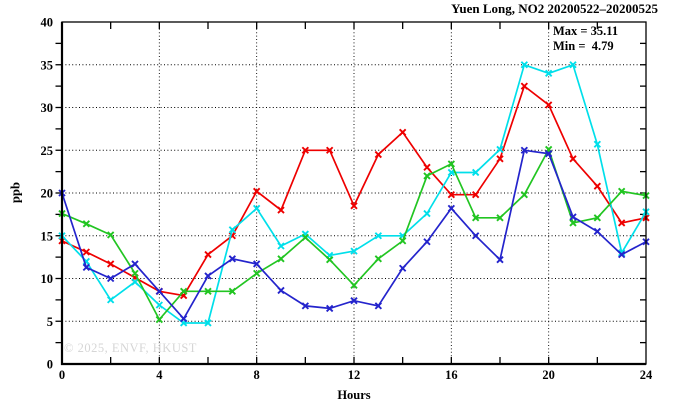 The width and height of the screenshot is (674, 409). What do you see at coordinates (47, 65) in the screenshot?
I see `y-tick-label: 35` at bounding box center [47, 65].